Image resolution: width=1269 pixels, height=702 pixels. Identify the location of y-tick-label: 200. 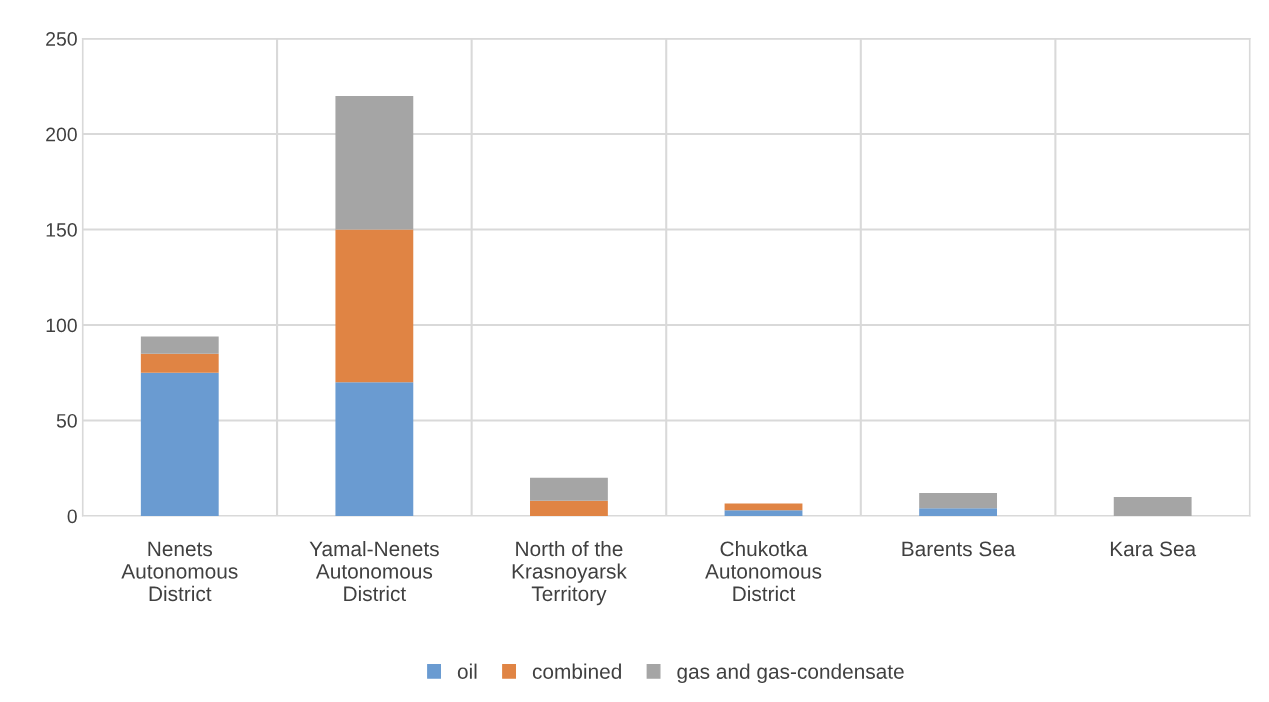
(61, 134).